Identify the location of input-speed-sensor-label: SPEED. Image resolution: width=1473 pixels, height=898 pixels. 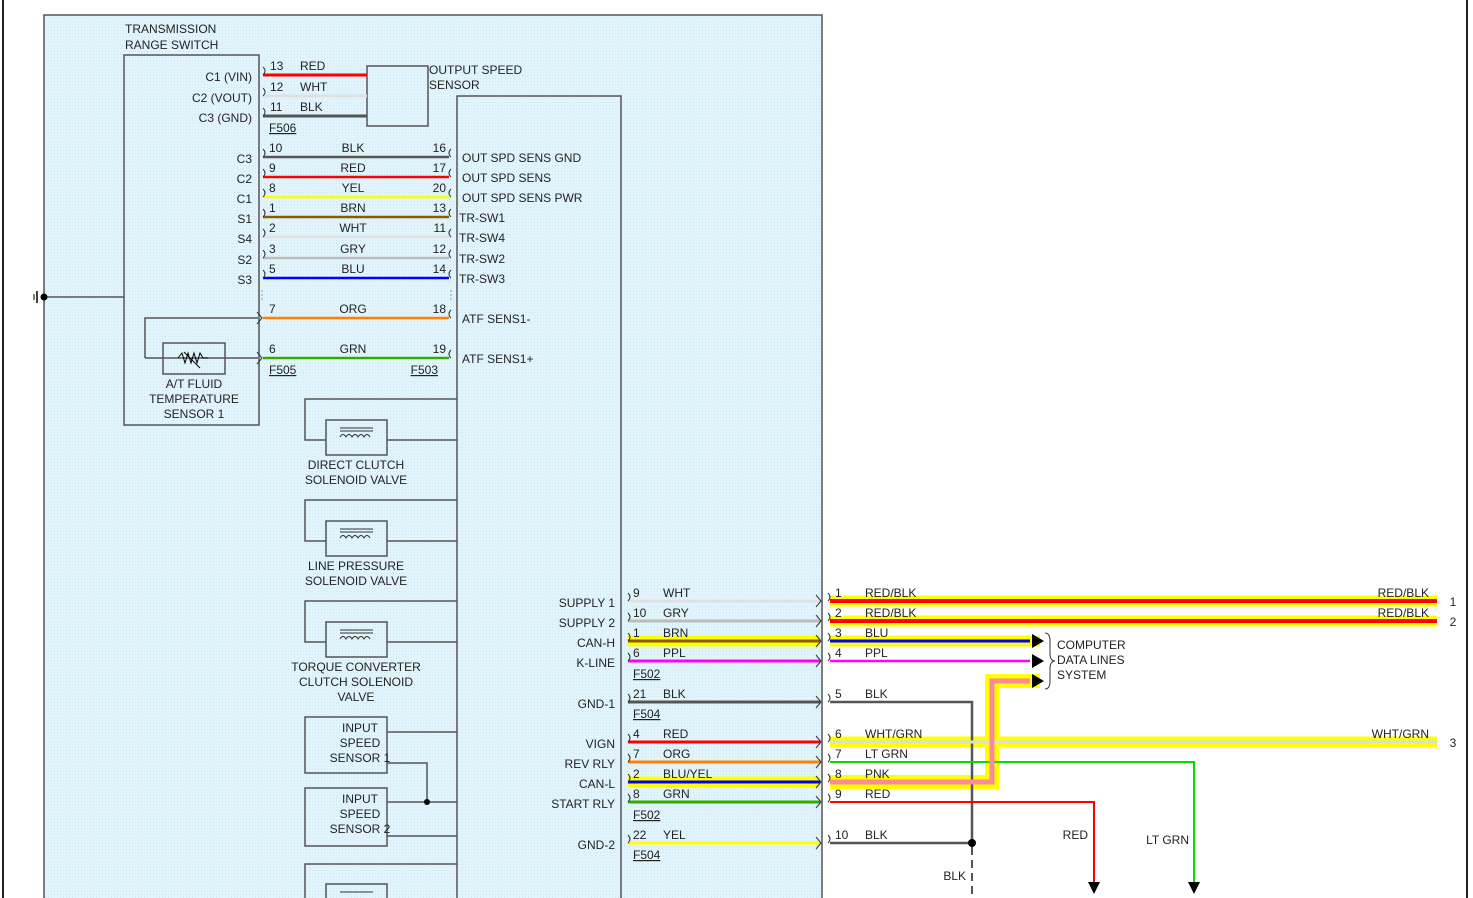
(360, 743).